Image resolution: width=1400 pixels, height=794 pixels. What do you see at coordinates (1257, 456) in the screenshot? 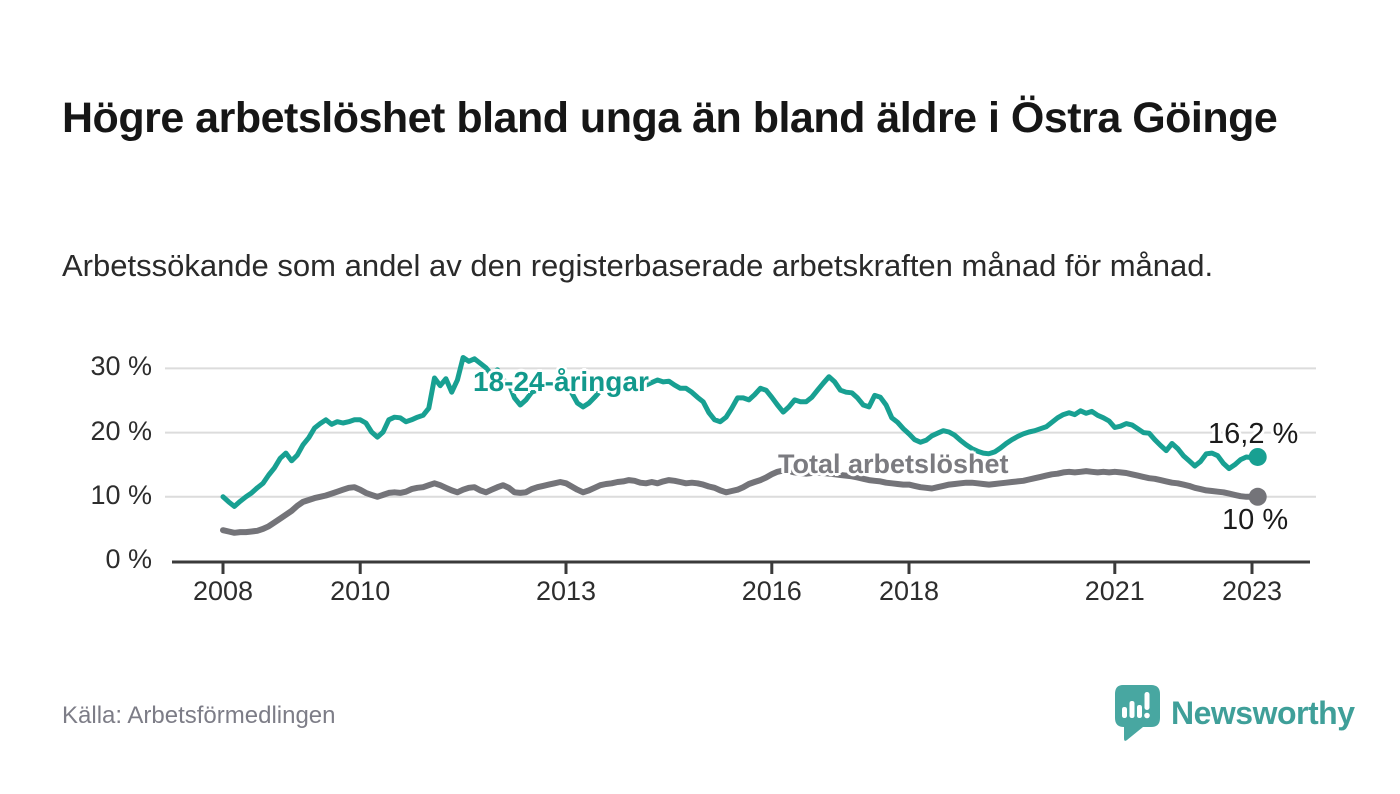
I see `series-end-dot-youth` at bounding box center [1257, 456].